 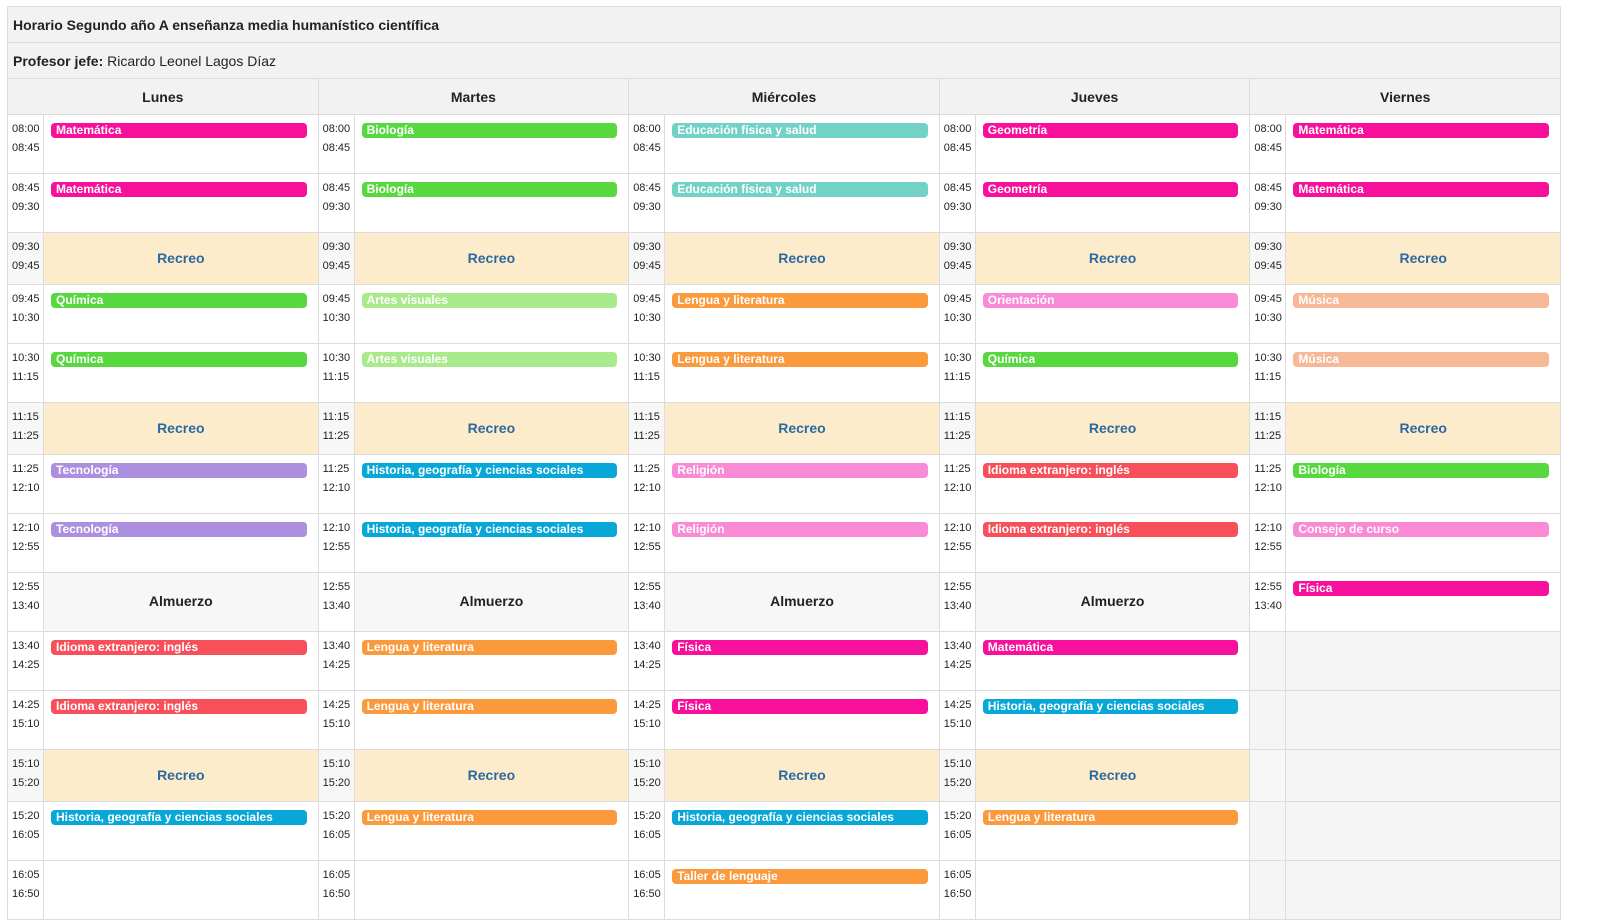 I want to click on day-header-2: Miércoles, so click(x=784, y=96).